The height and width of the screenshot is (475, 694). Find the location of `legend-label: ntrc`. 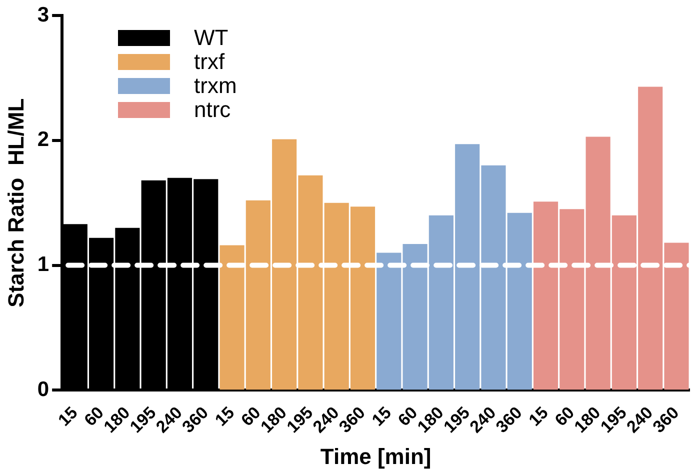

legend-label: ntrc is located at coordinates (212, 109).